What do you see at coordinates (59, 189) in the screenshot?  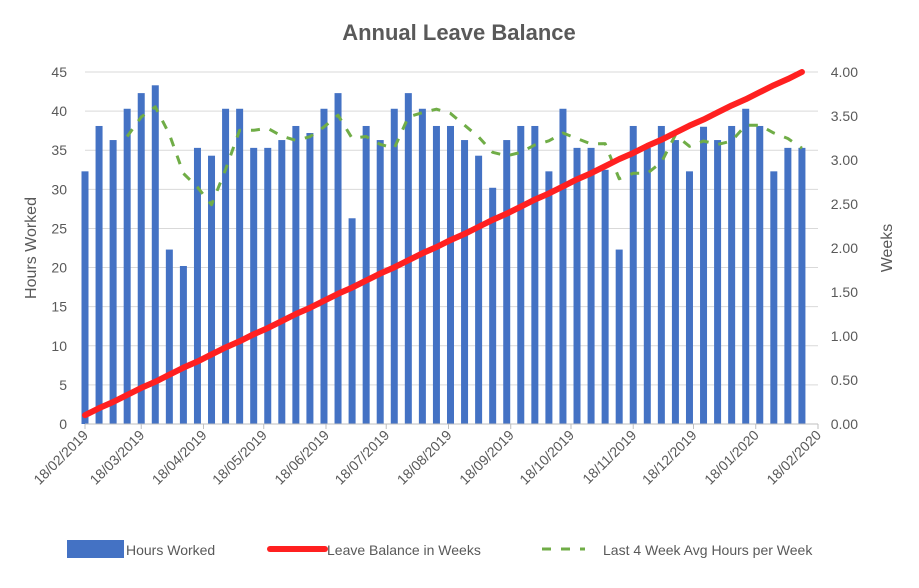 I see `y-tick-label: 30` at bounding box center [59, 189].